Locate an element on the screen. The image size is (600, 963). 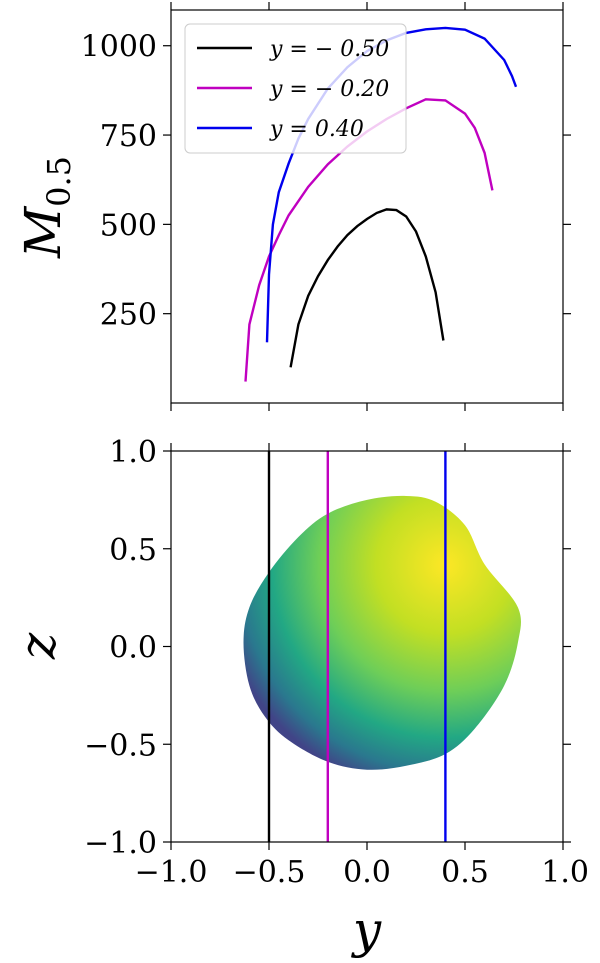
bottom-ytick-label: 0.0 is located at coordinates (133, 648).